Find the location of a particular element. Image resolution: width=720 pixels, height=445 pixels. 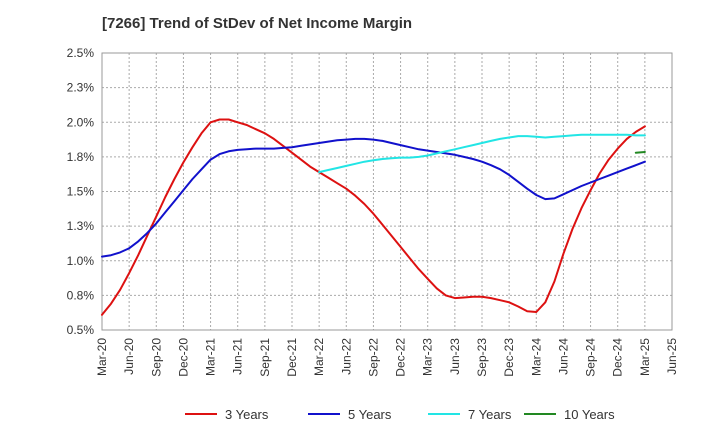

y-tick-label: 1.3% is located at coordinates (81, 226).